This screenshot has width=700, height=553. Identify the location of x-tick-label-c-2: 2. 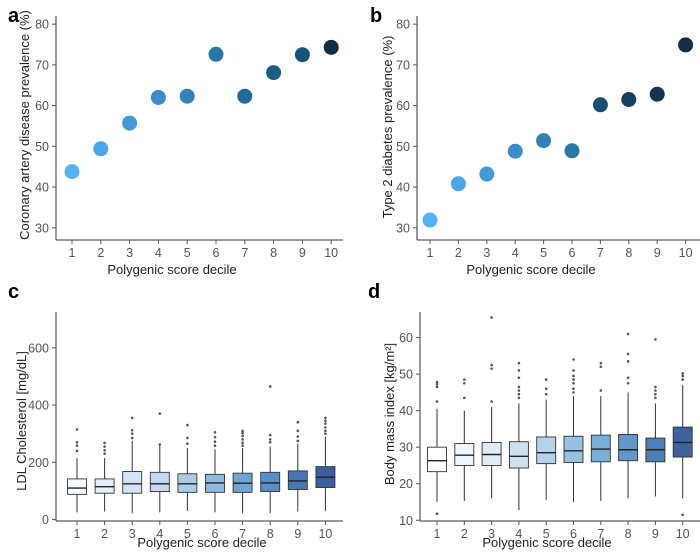
(104, 534).